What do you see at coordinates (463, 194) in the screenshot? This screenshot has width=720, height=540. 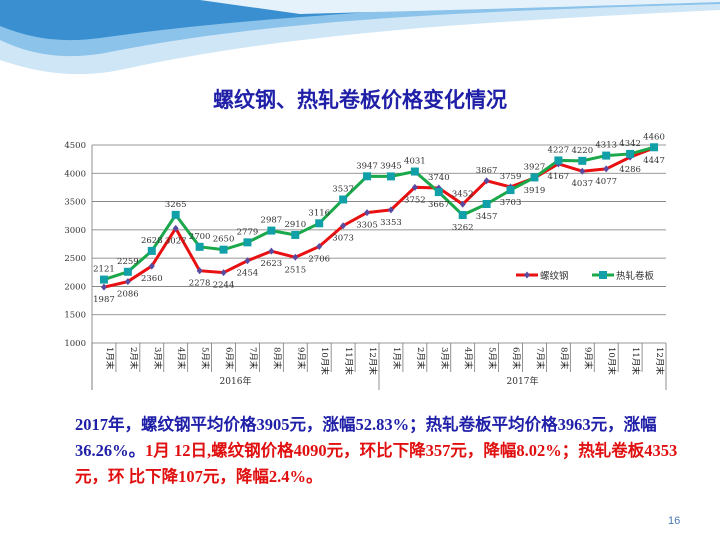 I see `data-label: 3452` at bounding box center [463, 194].